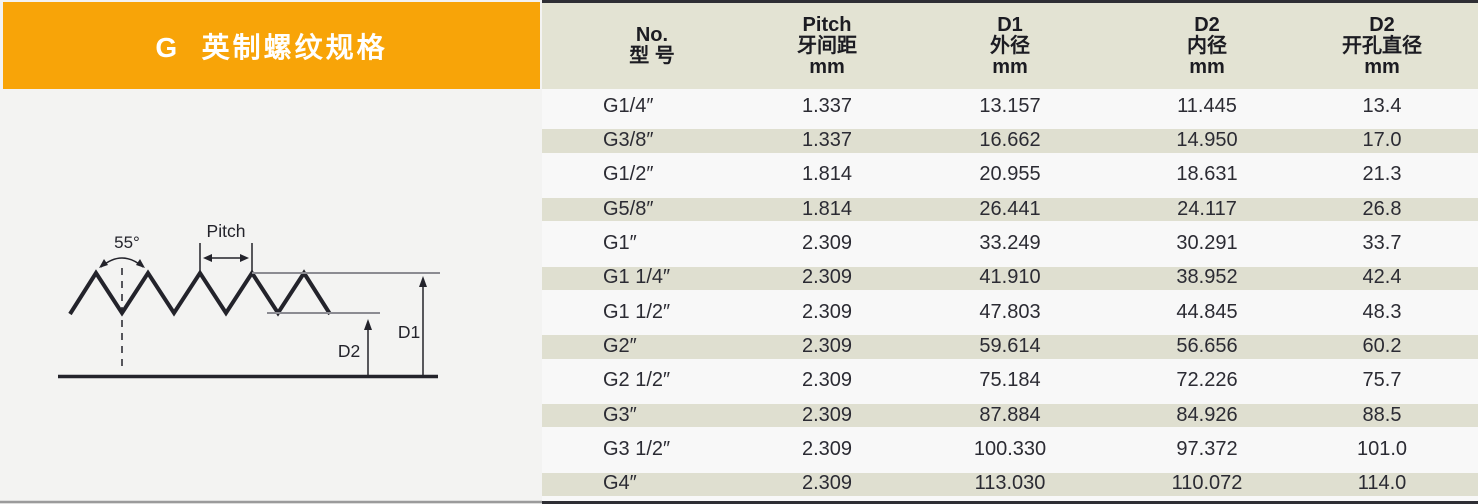 This screenshot has height=504, width=1478. Describe the element at coordinates (103, 263) in the screenshot. I see `angle-arc-arrow-left` at that location.